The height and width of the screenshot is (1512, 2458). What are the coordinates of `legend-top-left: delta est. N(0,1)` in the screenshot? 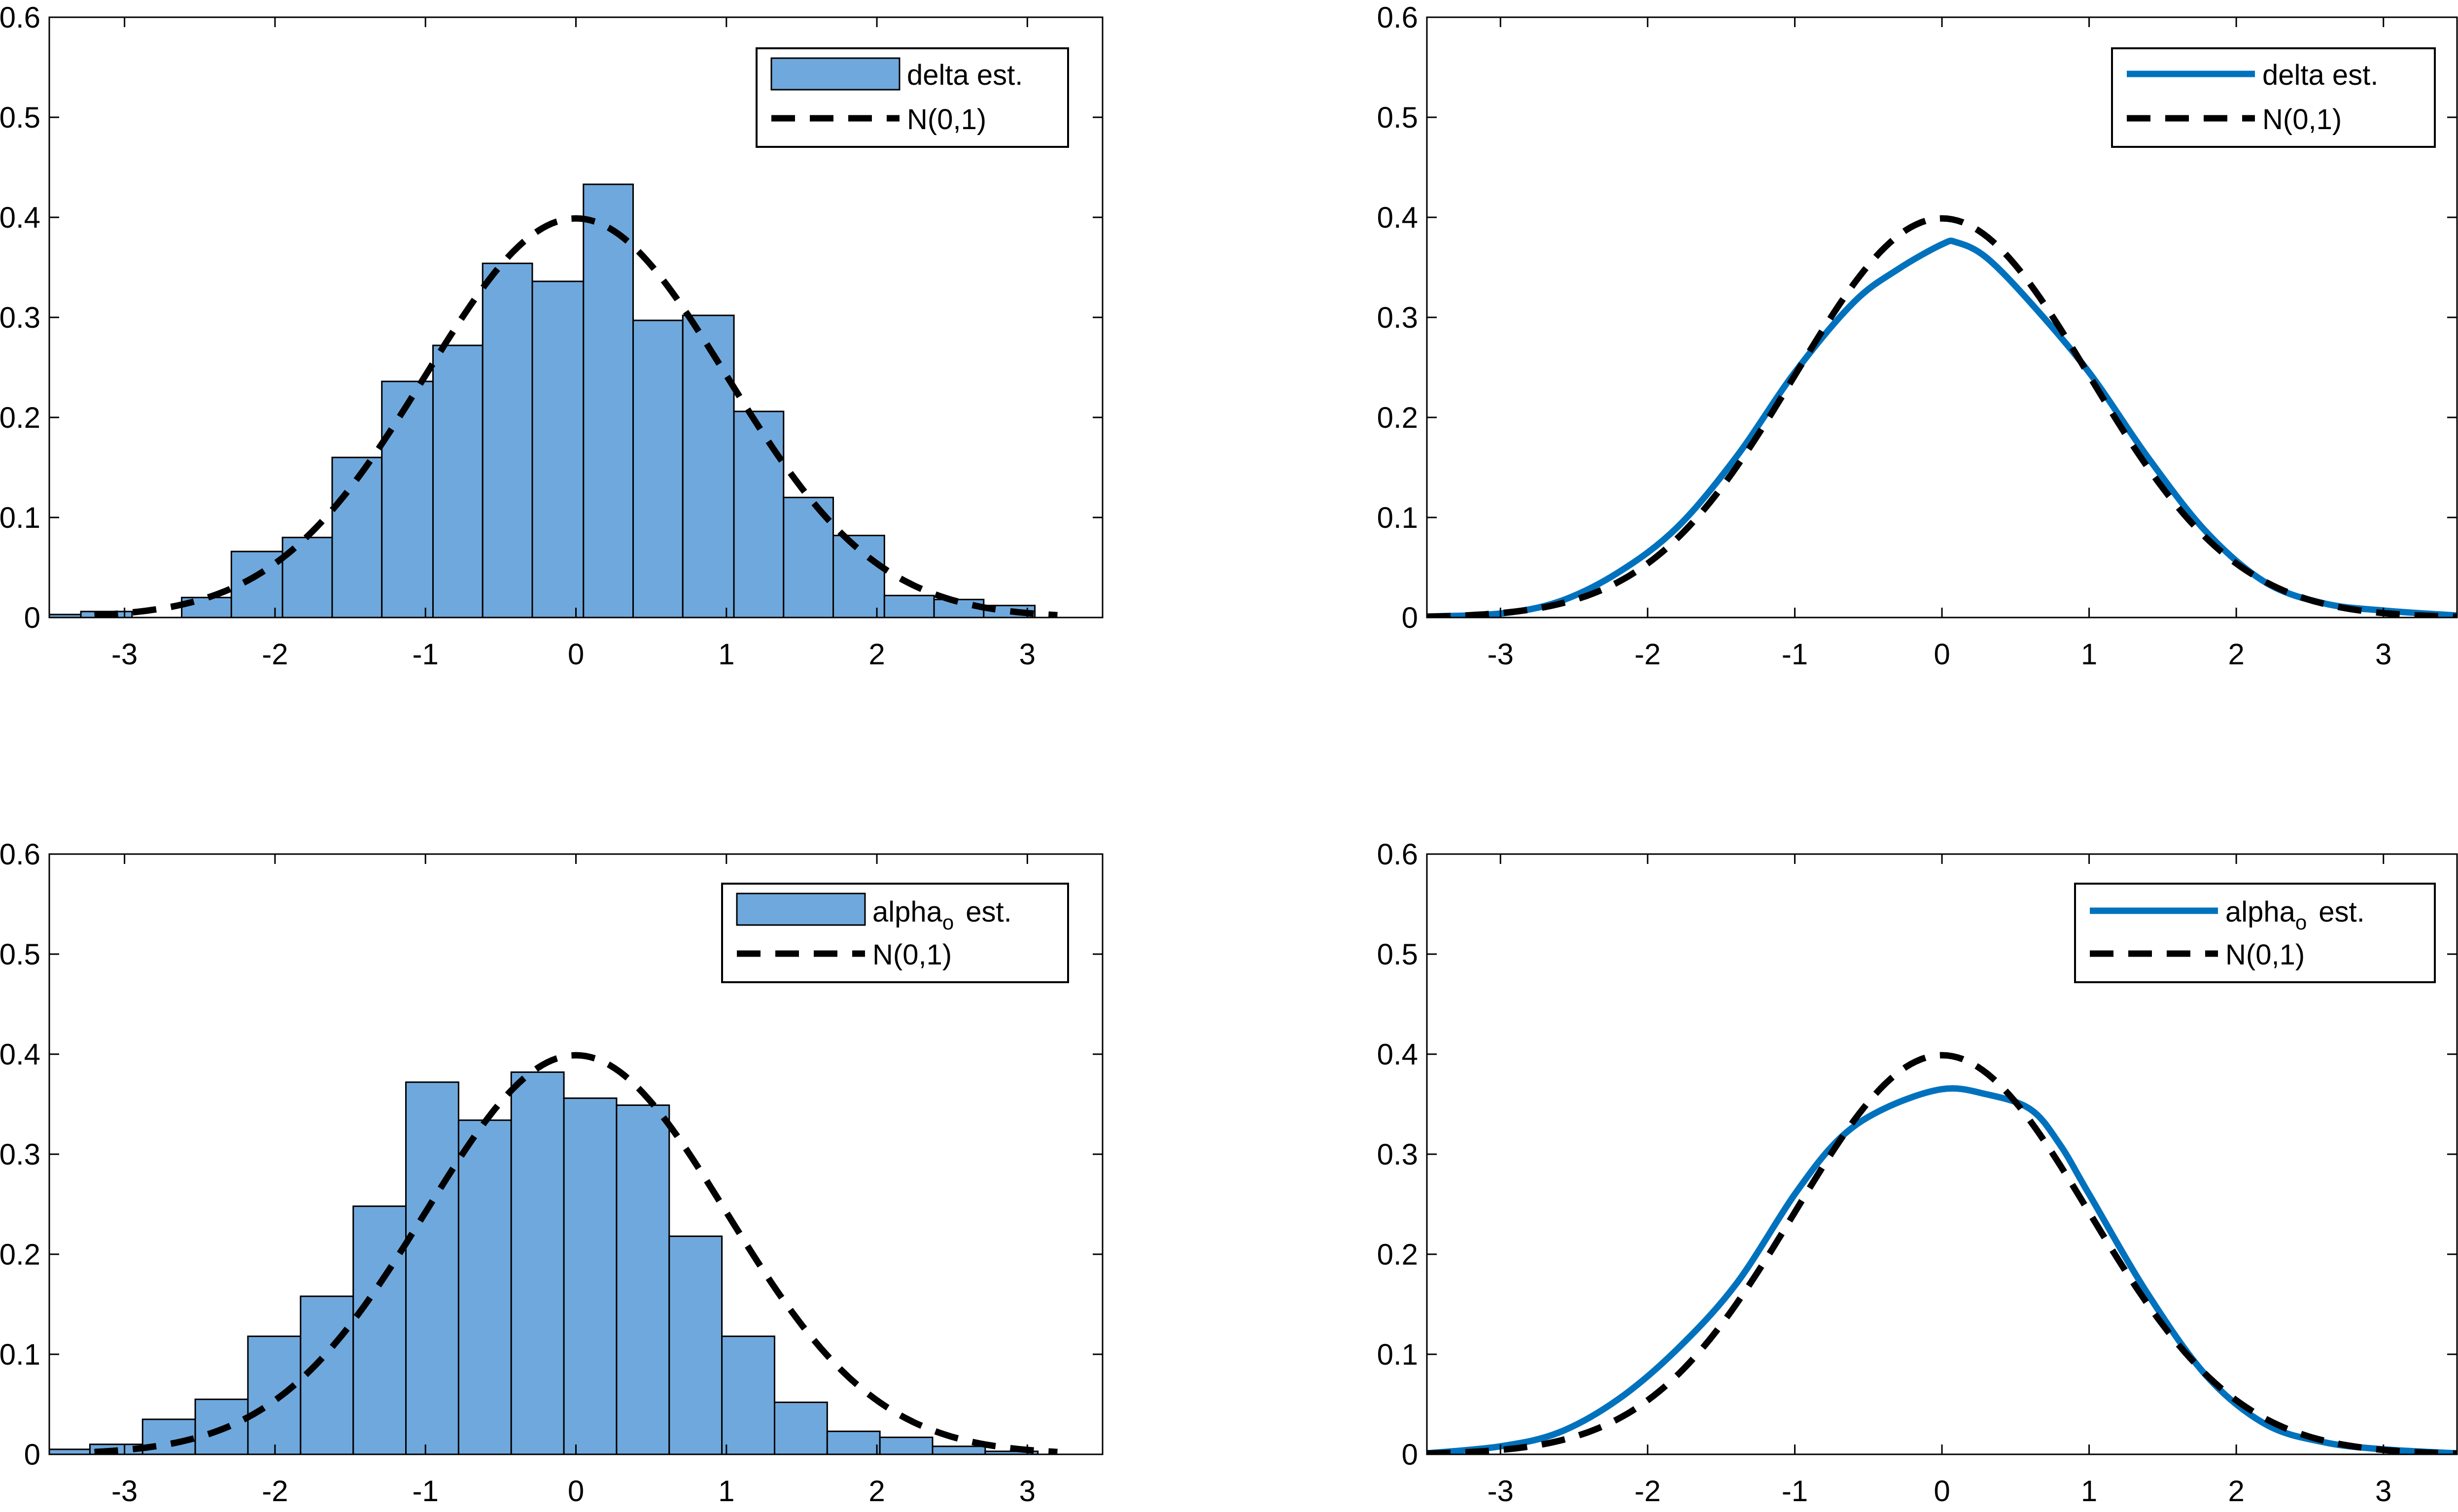 It's located at (912, 97).